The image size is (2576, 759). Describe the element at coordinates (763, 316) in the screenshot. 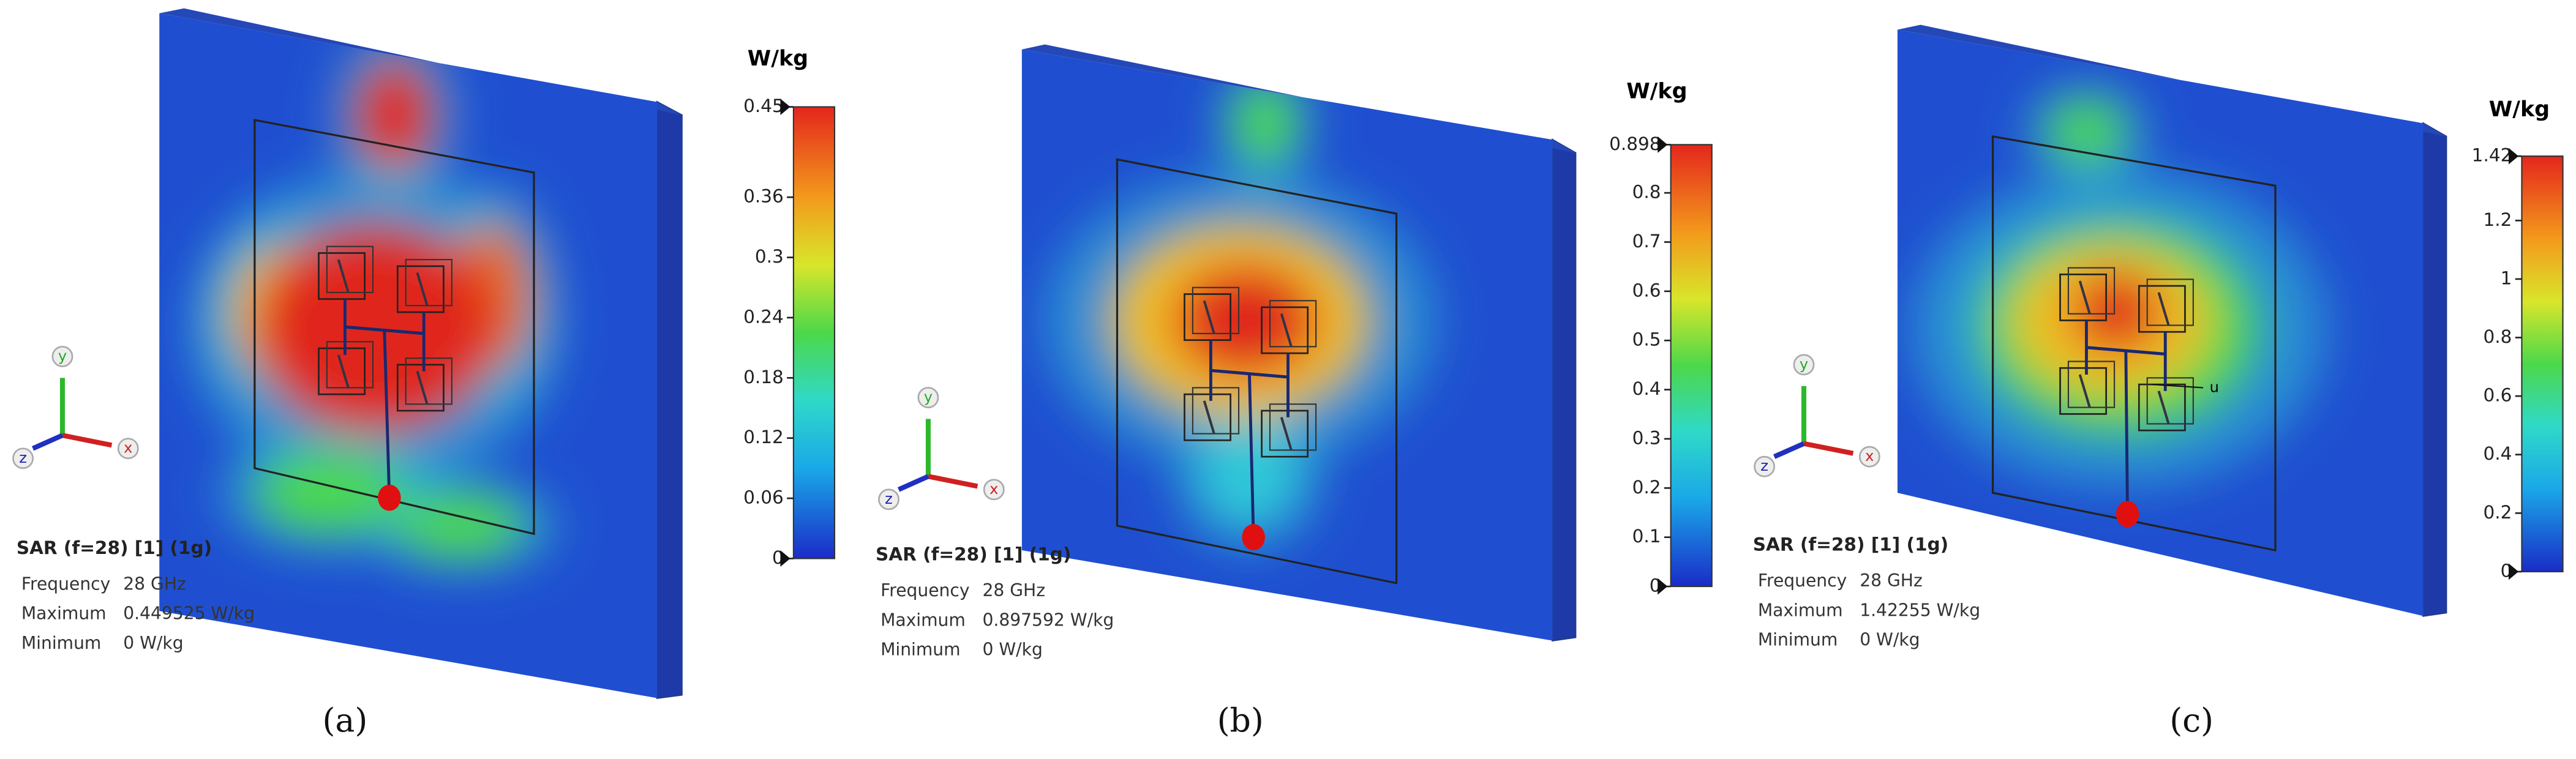

I see `colorbar-tick-label: 0.24` at that location.